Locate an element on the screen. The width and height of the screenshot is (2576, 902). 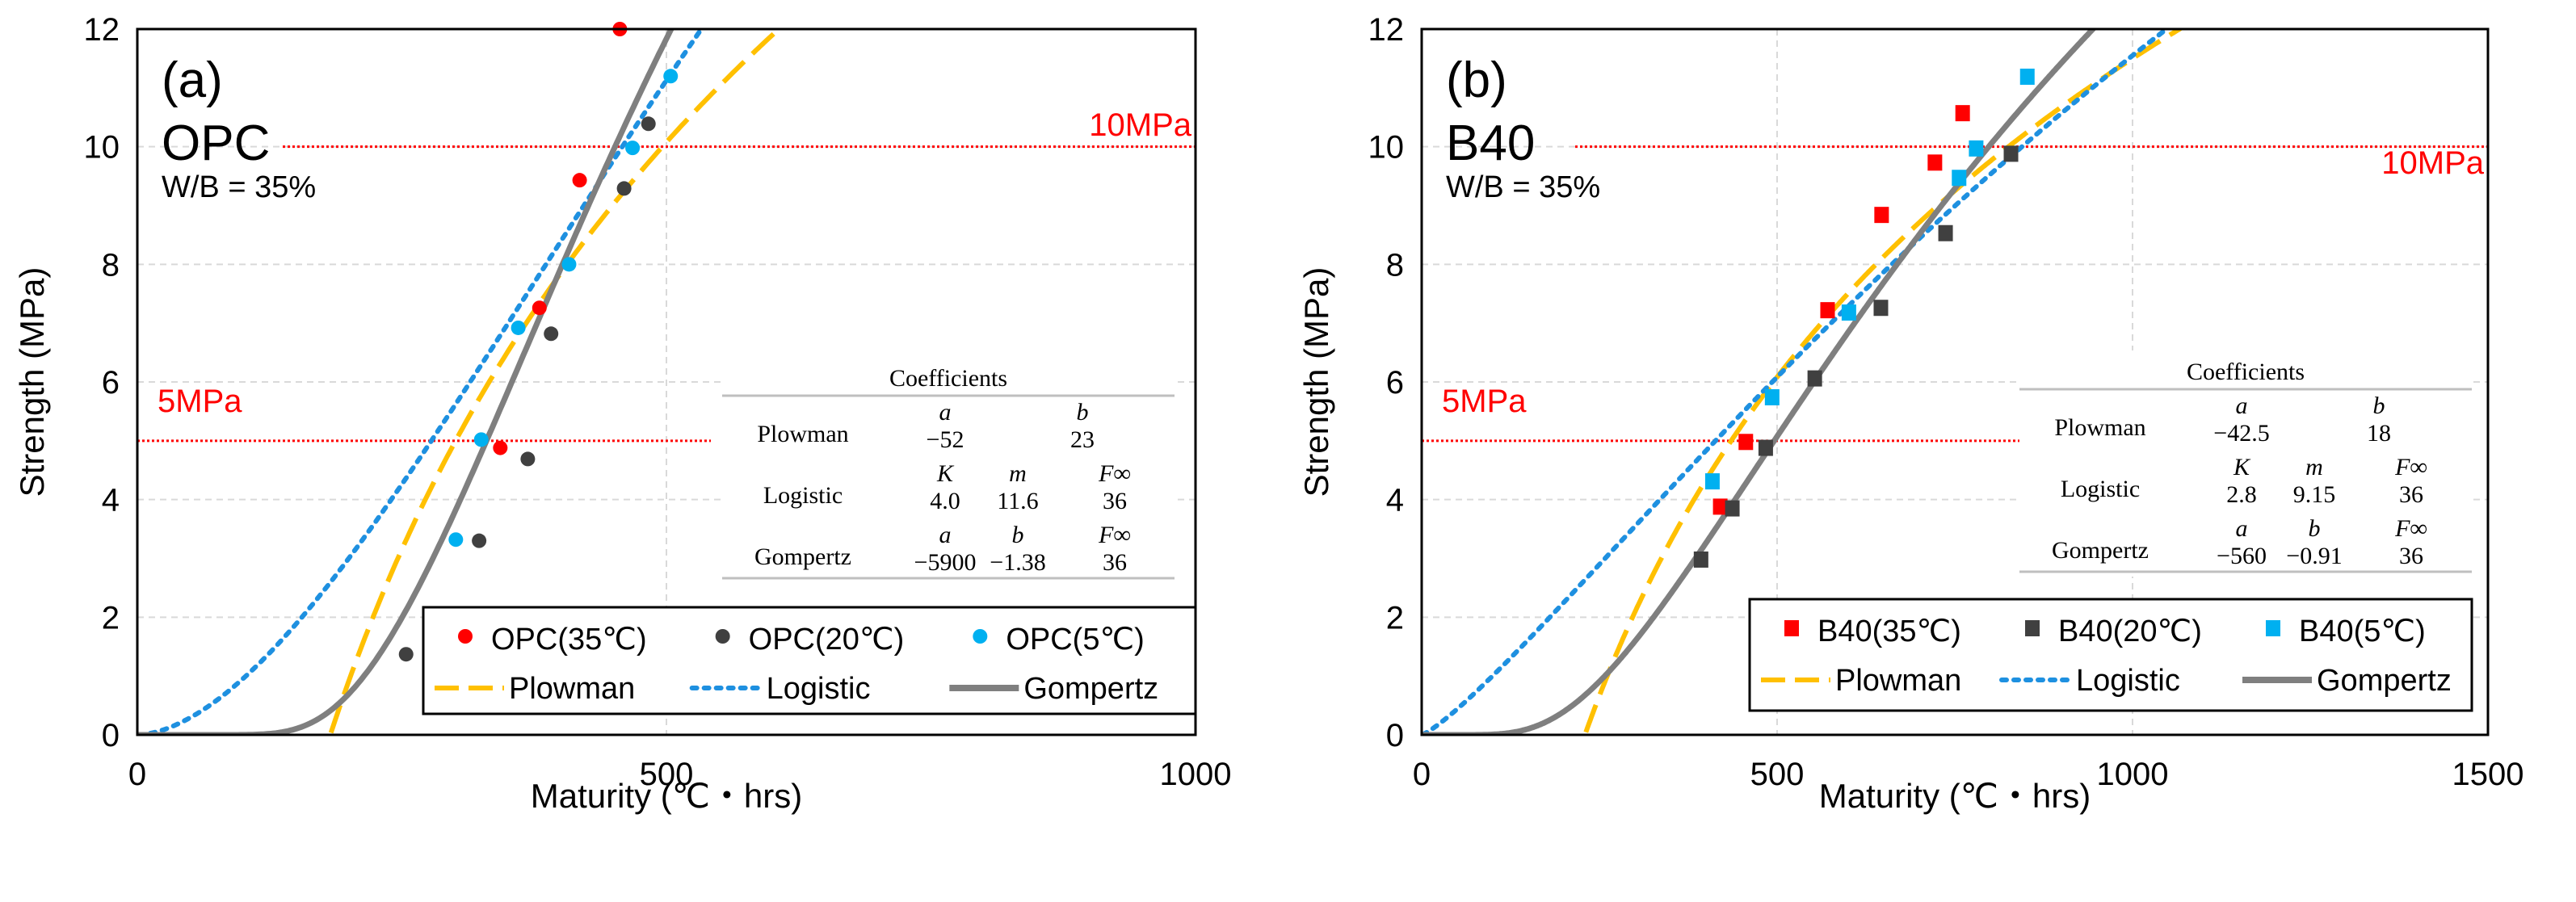
table-param-value: −1.38 is located at coordinates (1017, 562).